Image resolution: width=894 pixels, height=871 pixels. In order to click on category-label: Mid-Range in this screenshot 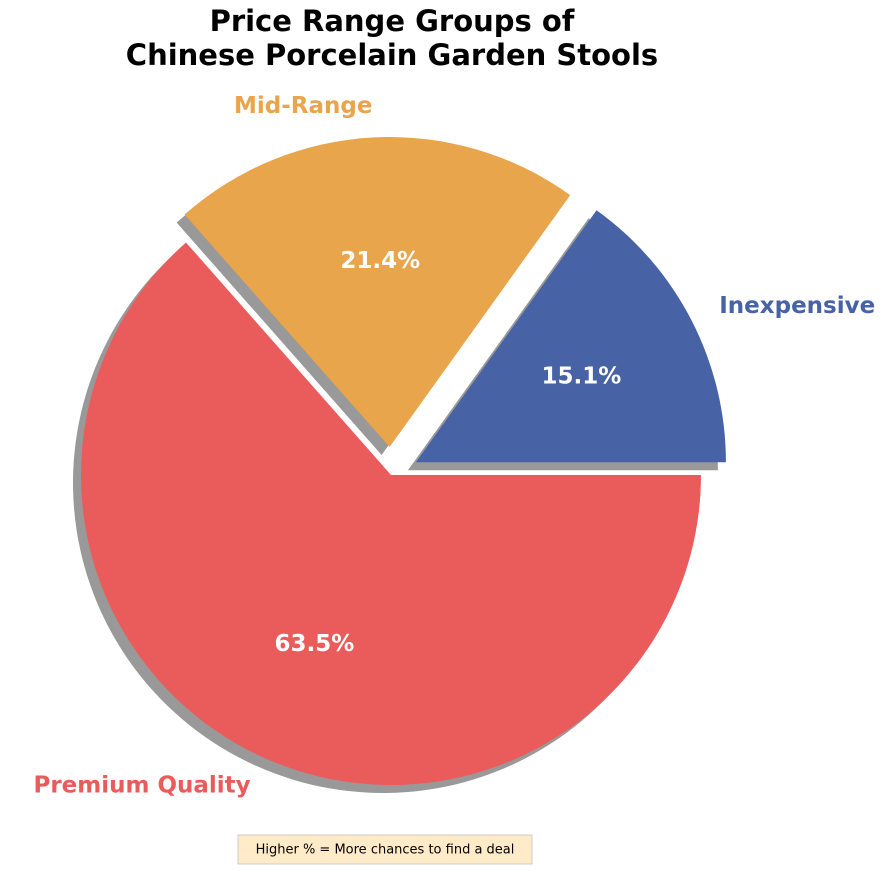, I will do `click(303, 106)`.